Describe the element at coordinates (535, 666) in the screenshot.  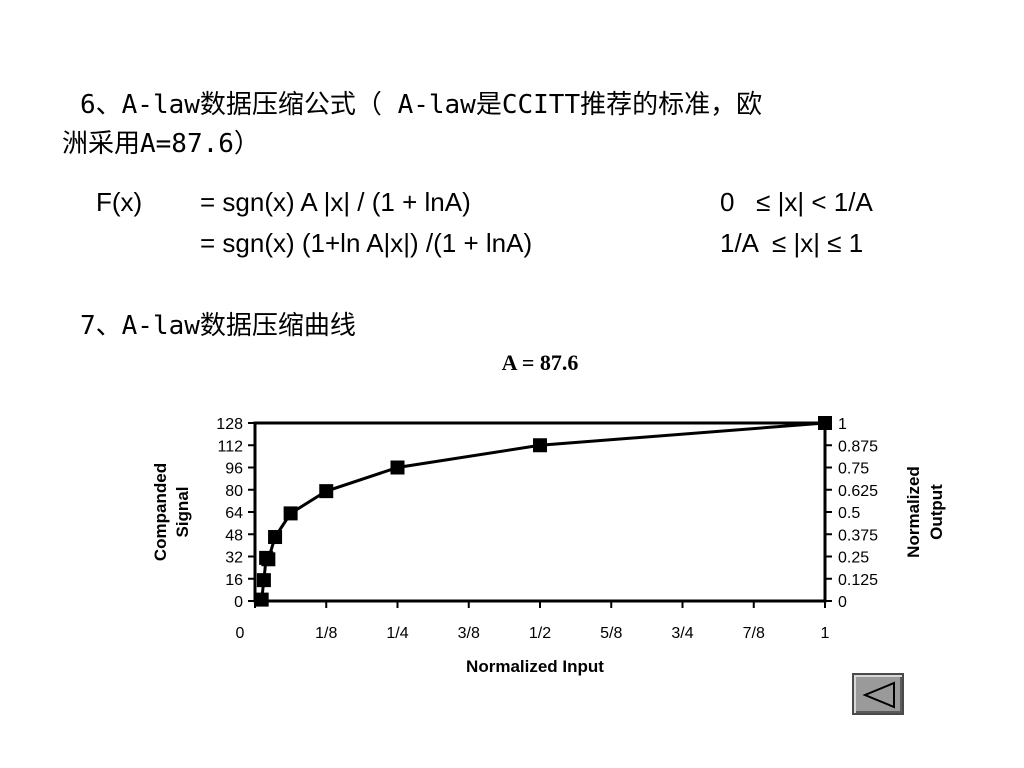
I see `x-axis-label: Normalized Input` at that location.